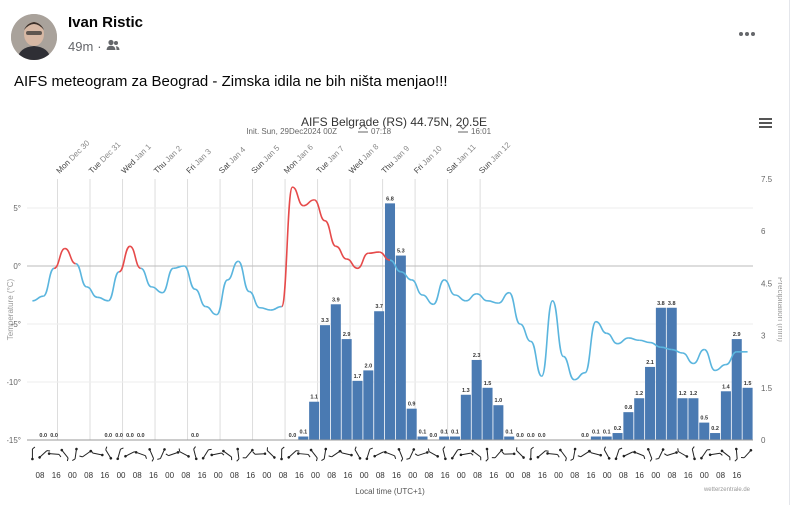 The image size is (790, 505). Describe the element at coordinates (113, 46) in the screenshot. I see `friends-icon` at that location.